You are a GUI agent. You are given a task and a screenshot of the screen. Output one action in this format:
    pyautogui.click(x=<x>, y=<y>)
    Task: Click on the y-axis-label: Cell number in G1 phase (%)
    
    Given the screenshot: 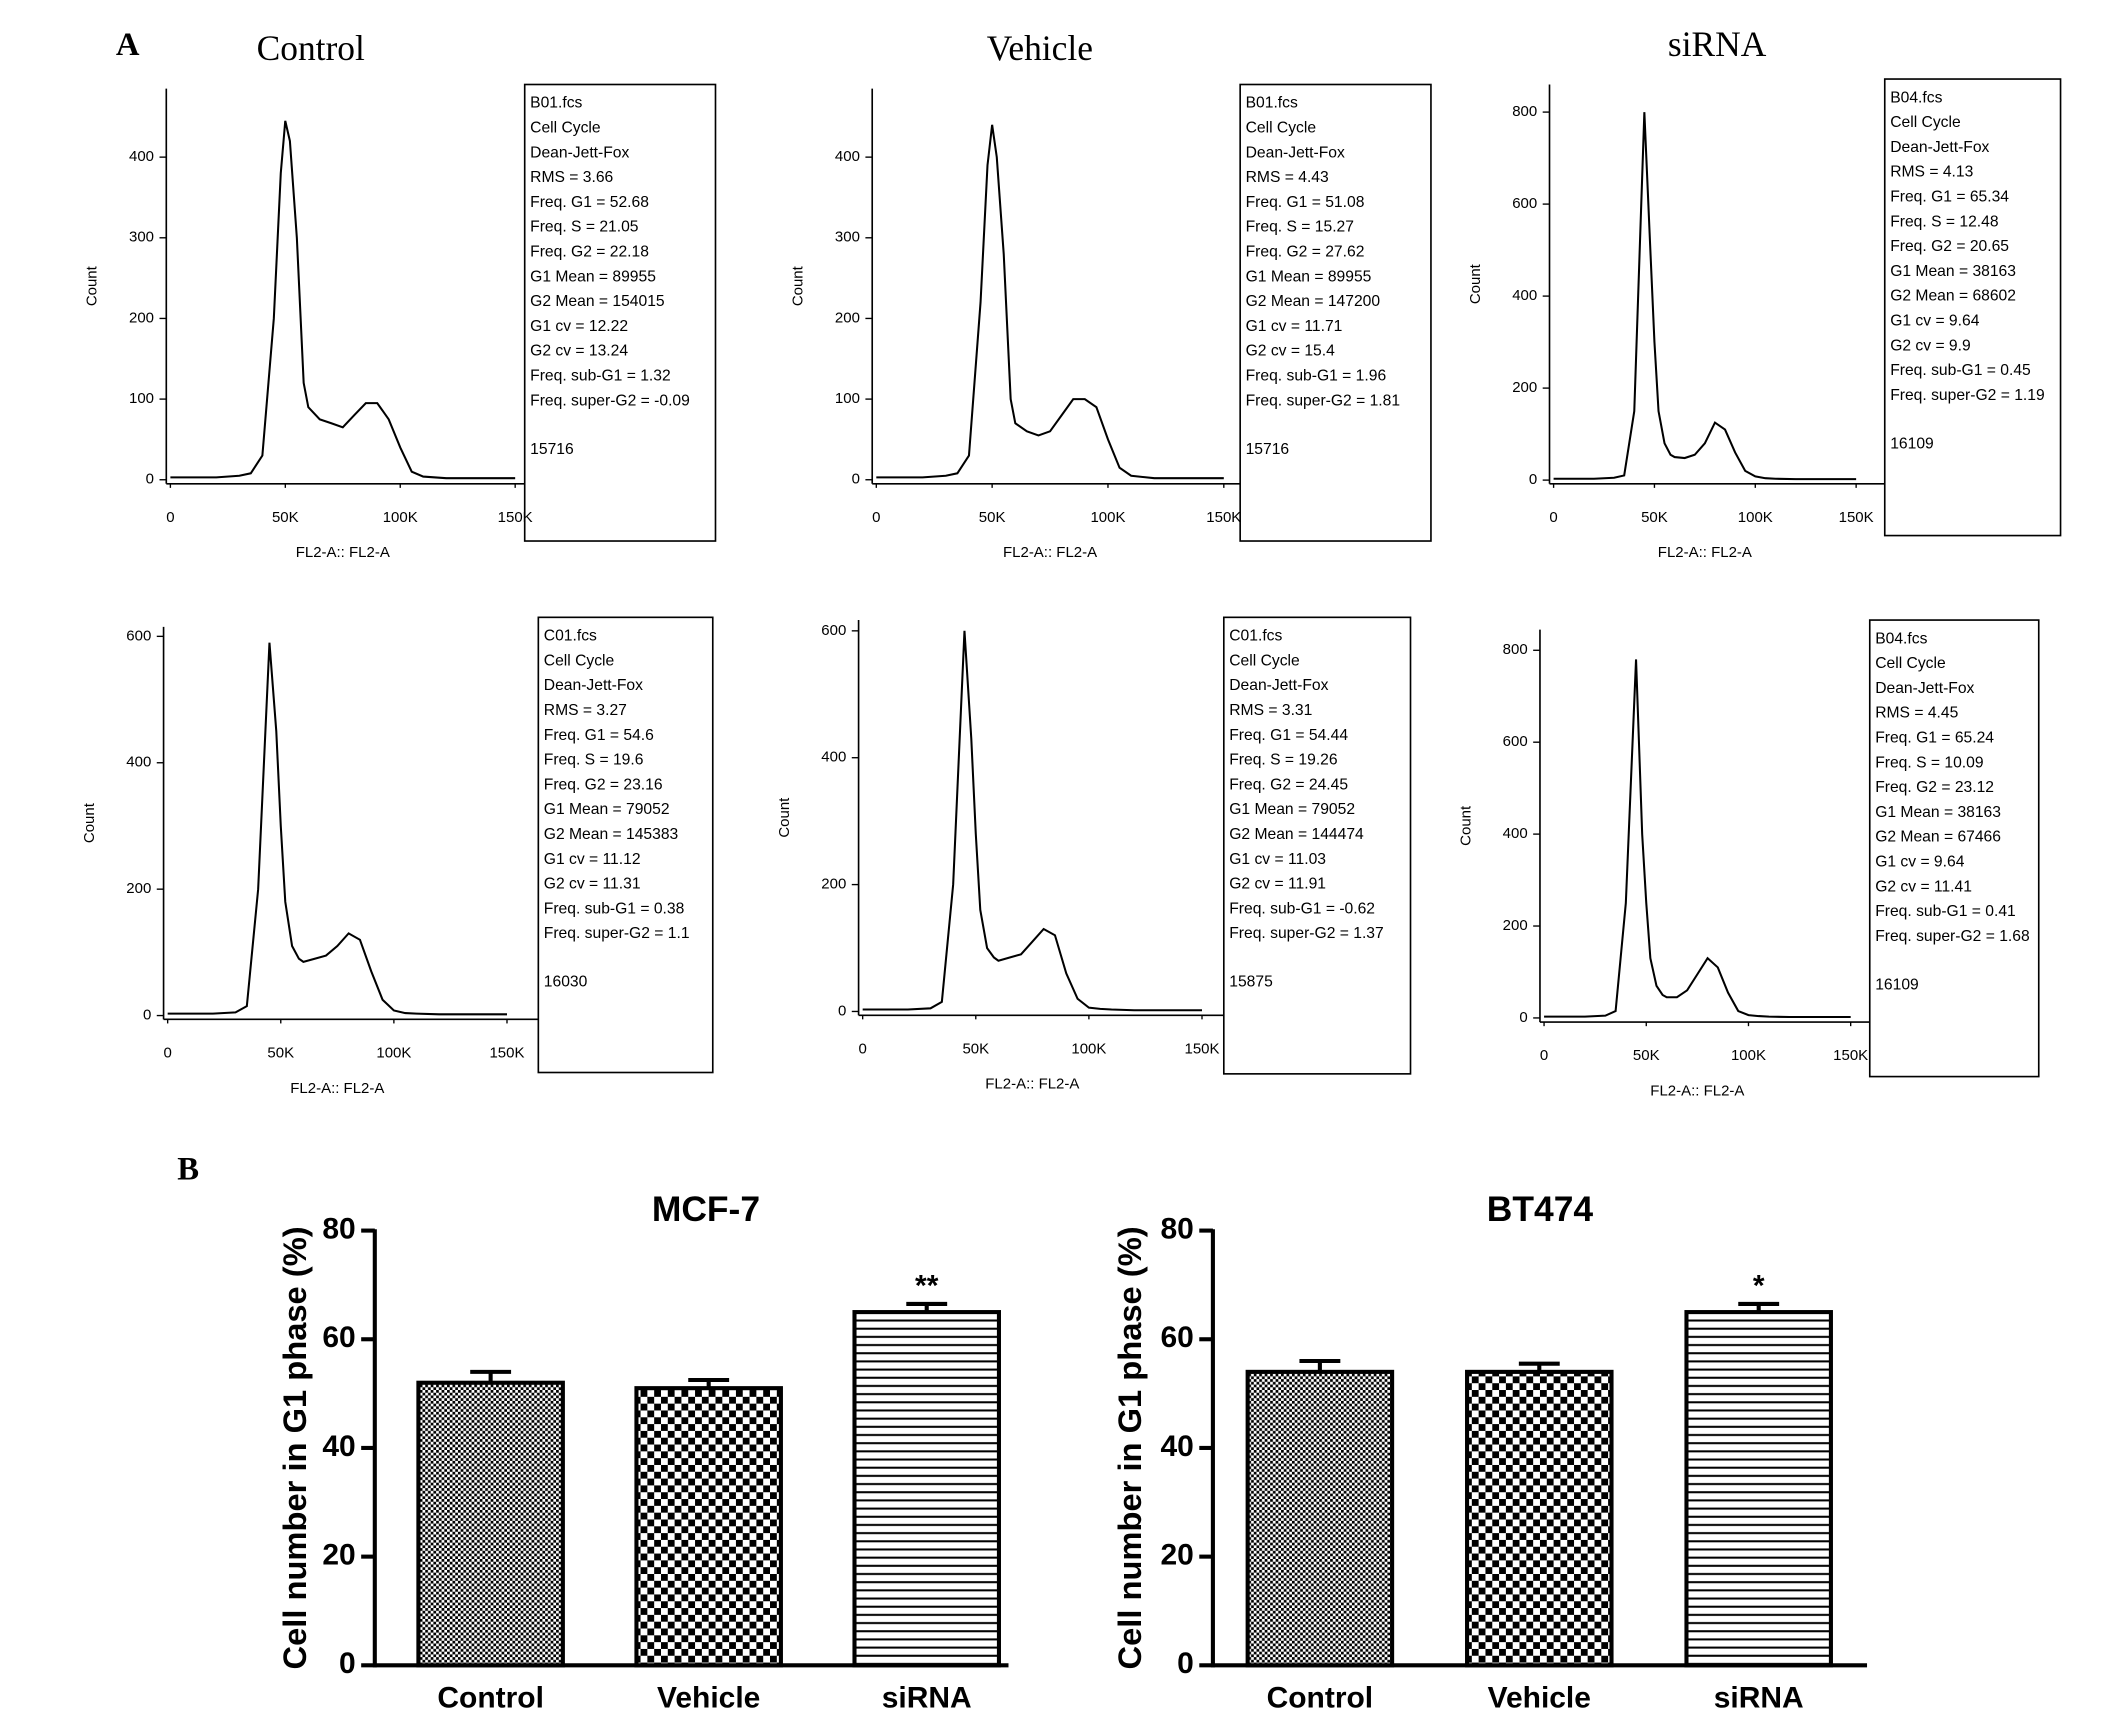 What is the action you would take?
    pyautogui.click(x=294, y=1447)
    